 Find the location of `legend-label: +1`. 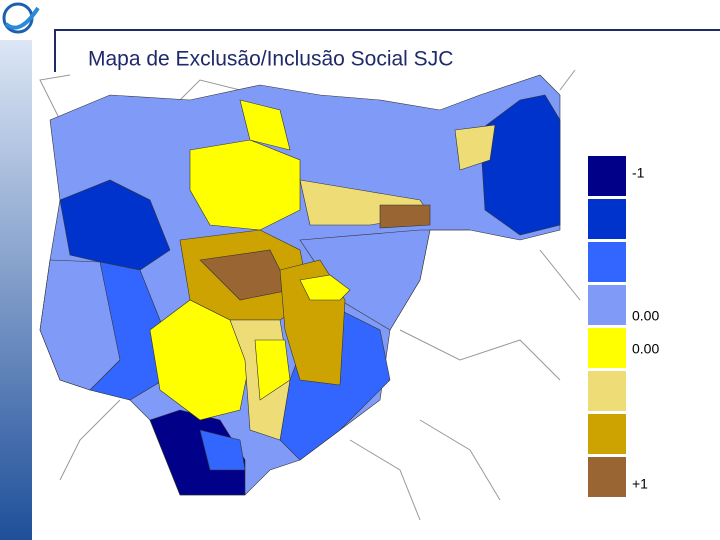

legend-label: +1 is located at coordinates (640, 484).